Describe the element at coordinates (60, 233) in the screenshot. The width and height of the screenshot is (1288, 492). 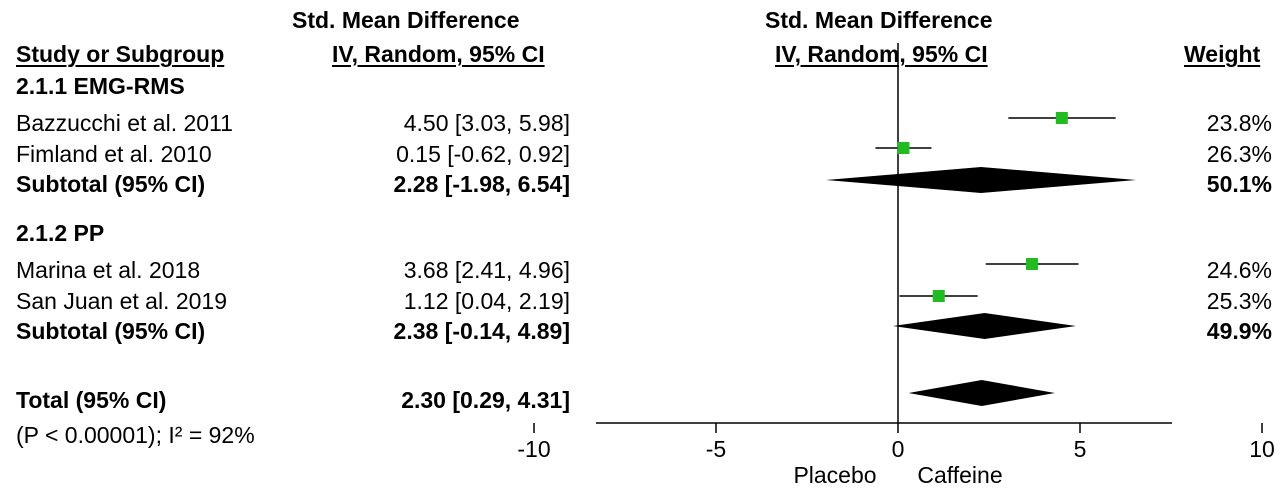
I see `subgroup-title: 2.1.2 PP` at that location.